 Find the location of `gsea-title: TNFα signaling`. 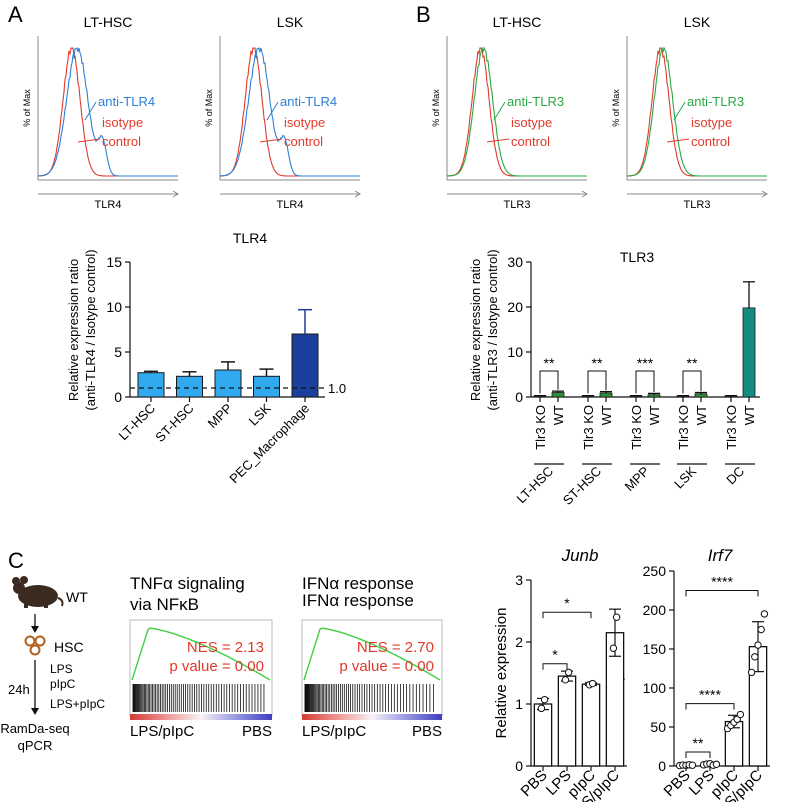

gsea-title: TNFα signaling is located at coordinates (187, 583).